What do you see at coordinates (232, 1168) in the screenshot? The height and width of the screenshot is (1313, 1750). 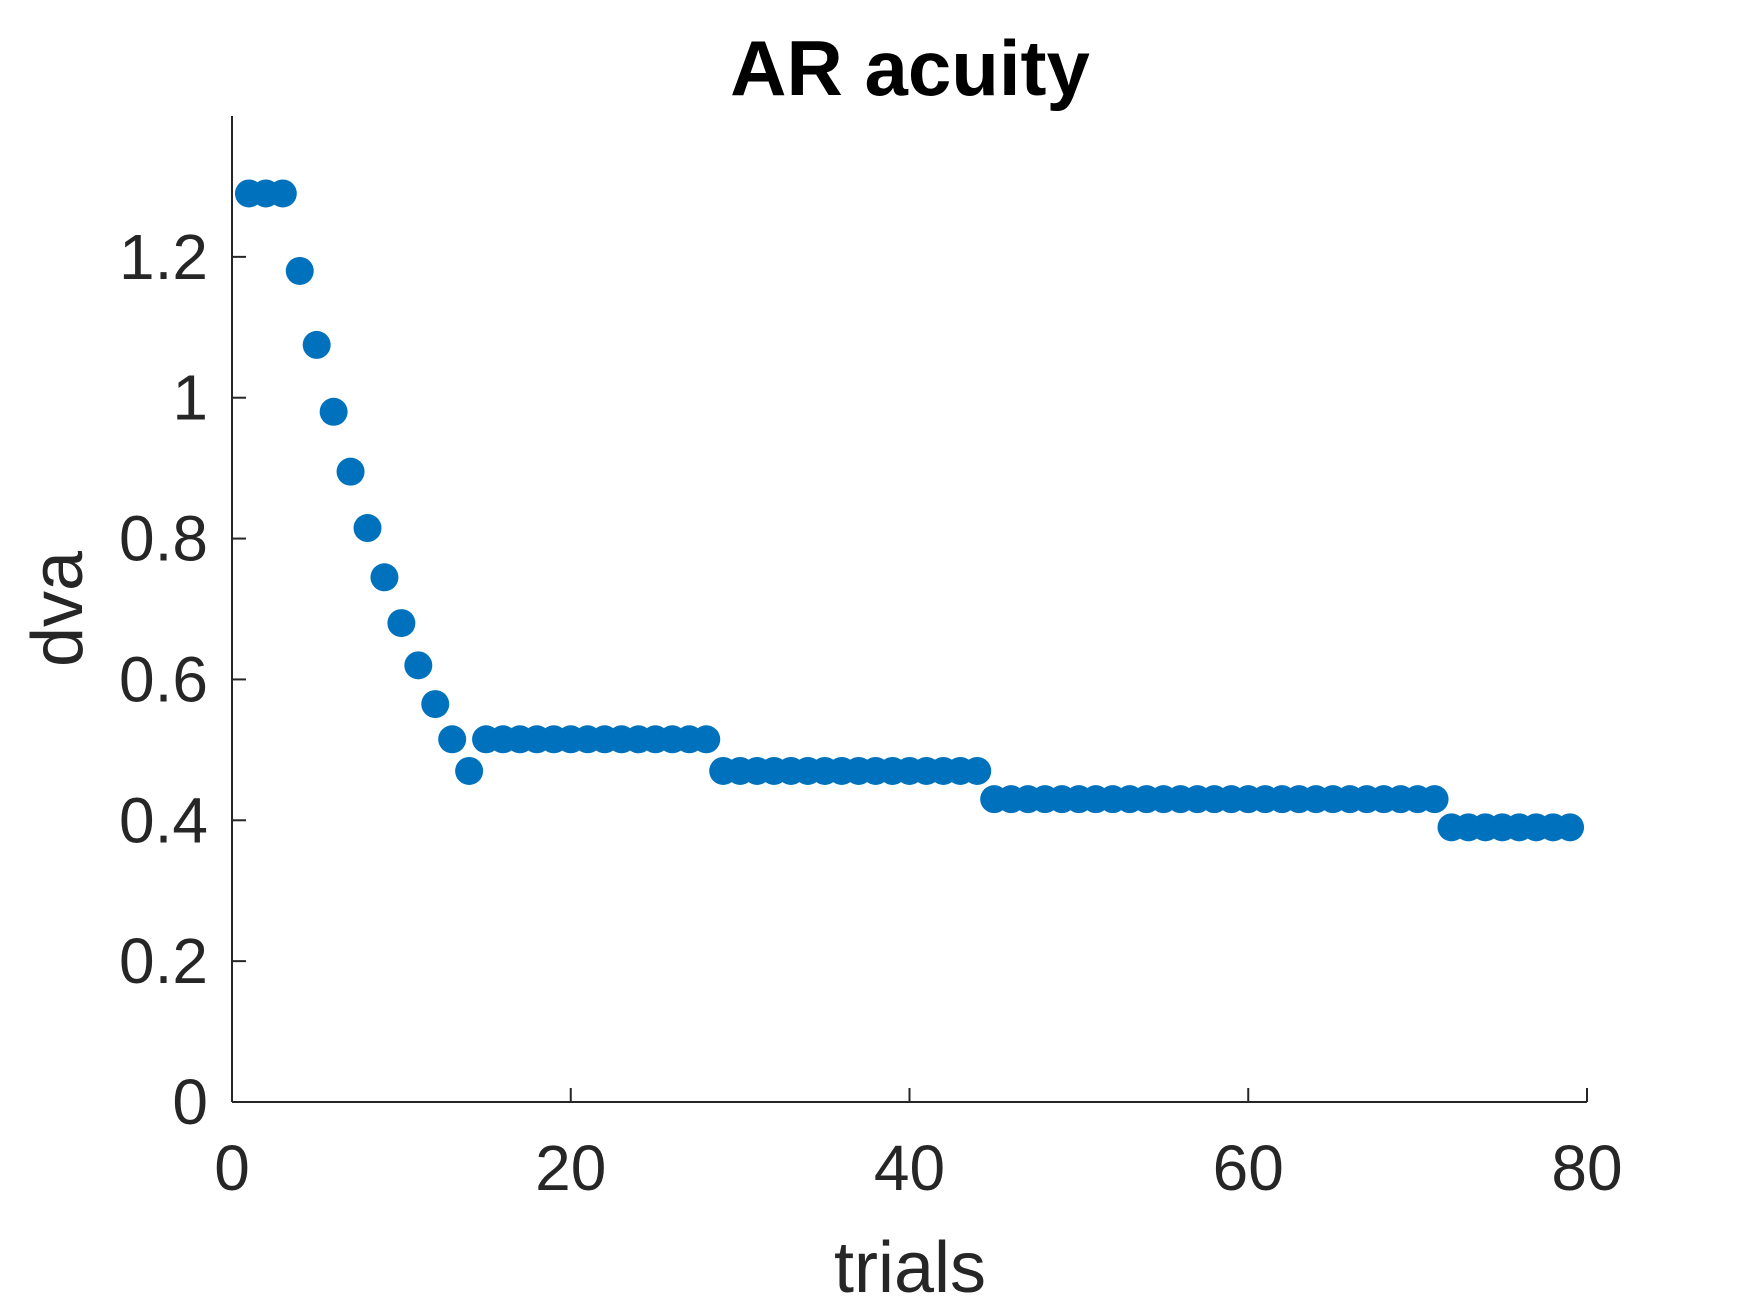 I see `x-tick-label: 0` at bounding box center [232, 1168].